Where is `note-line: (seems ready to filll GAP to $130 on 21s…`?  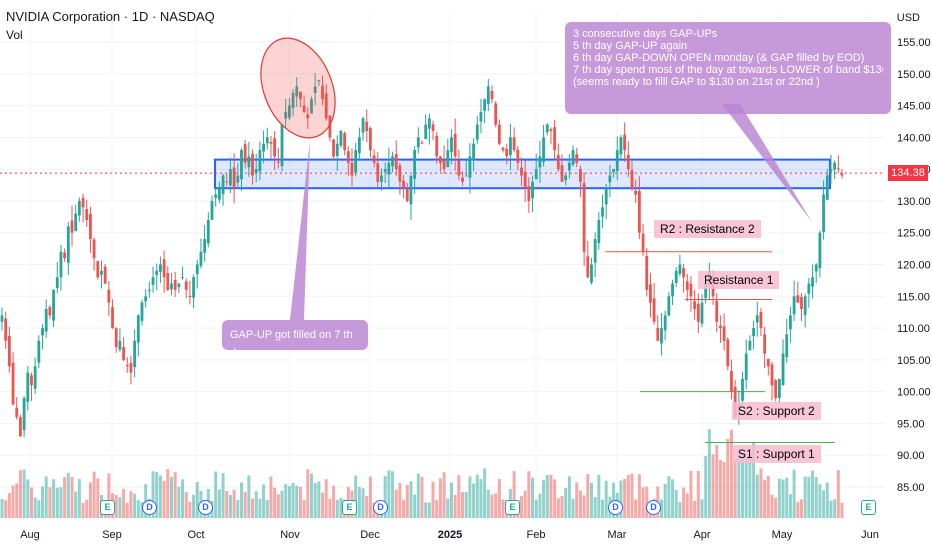 note-line: (seems ready to filll GAP to $130 on 21s… is located at coordinates (696, 82).